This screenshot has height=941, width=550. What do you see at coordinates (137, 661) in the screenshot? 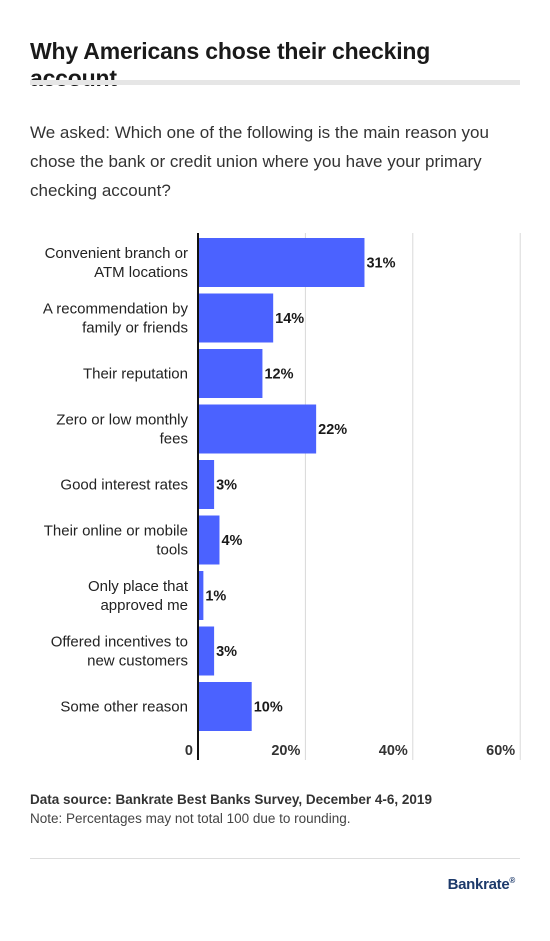
I see `category-label-7-1: new customers` at bounding box center [137, 661].